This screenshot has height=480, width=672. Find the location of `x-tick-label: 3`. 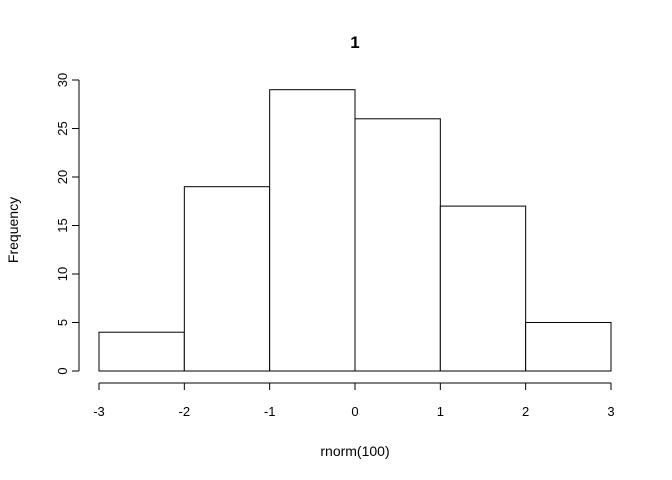

x-tick-label: 3 is located at coordinates (610, 411).